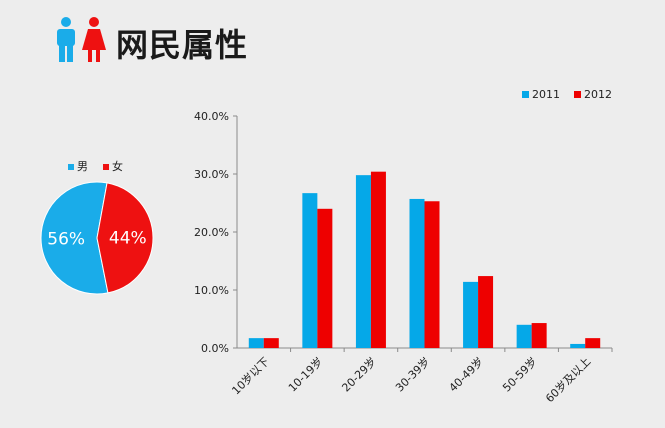  What do you see at coordinates (466, 374) in the screenshot?
I see `x-tick-label: 40-49岁` at bounding box center [466, 374].